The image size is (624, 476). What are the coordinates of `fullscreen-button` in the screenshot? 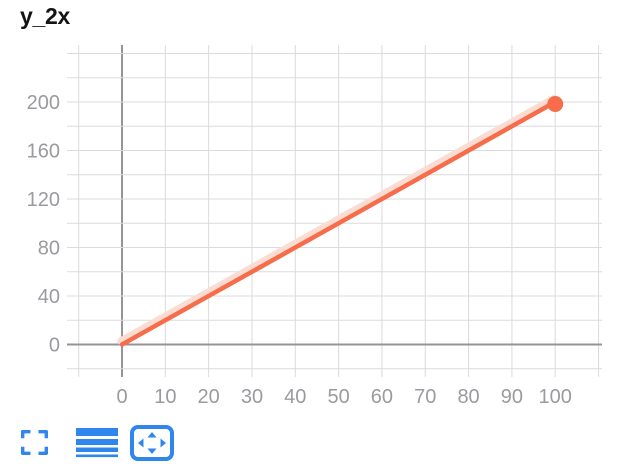 It's located at (34, 442).